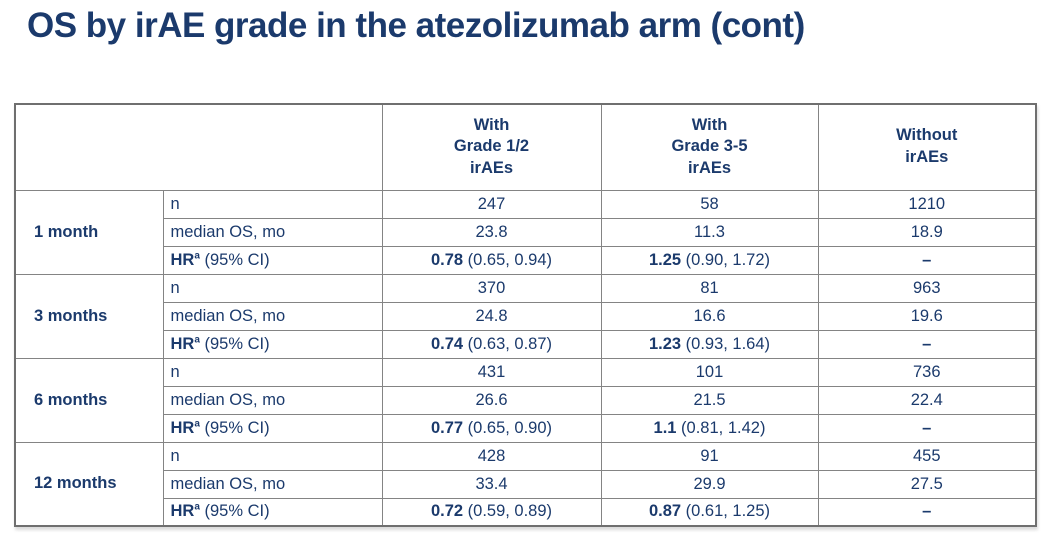  I want to click on value-cell: 11.3, so click(709, 232).